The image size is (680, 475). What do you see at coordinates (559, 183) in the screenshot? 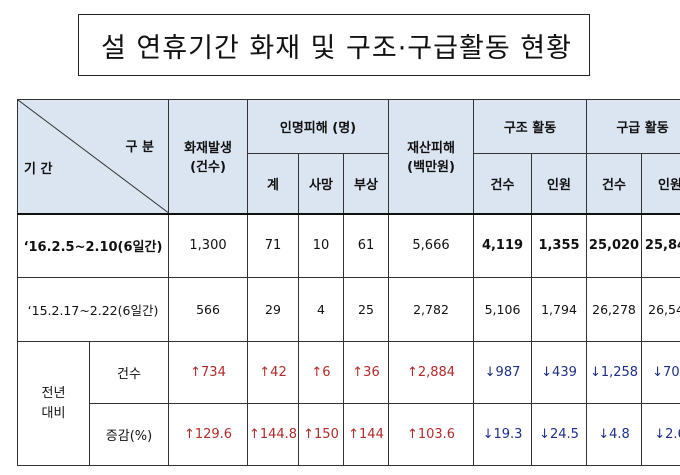
I see `header-rescue-persons: 인원` at bounding box center [559, 183].